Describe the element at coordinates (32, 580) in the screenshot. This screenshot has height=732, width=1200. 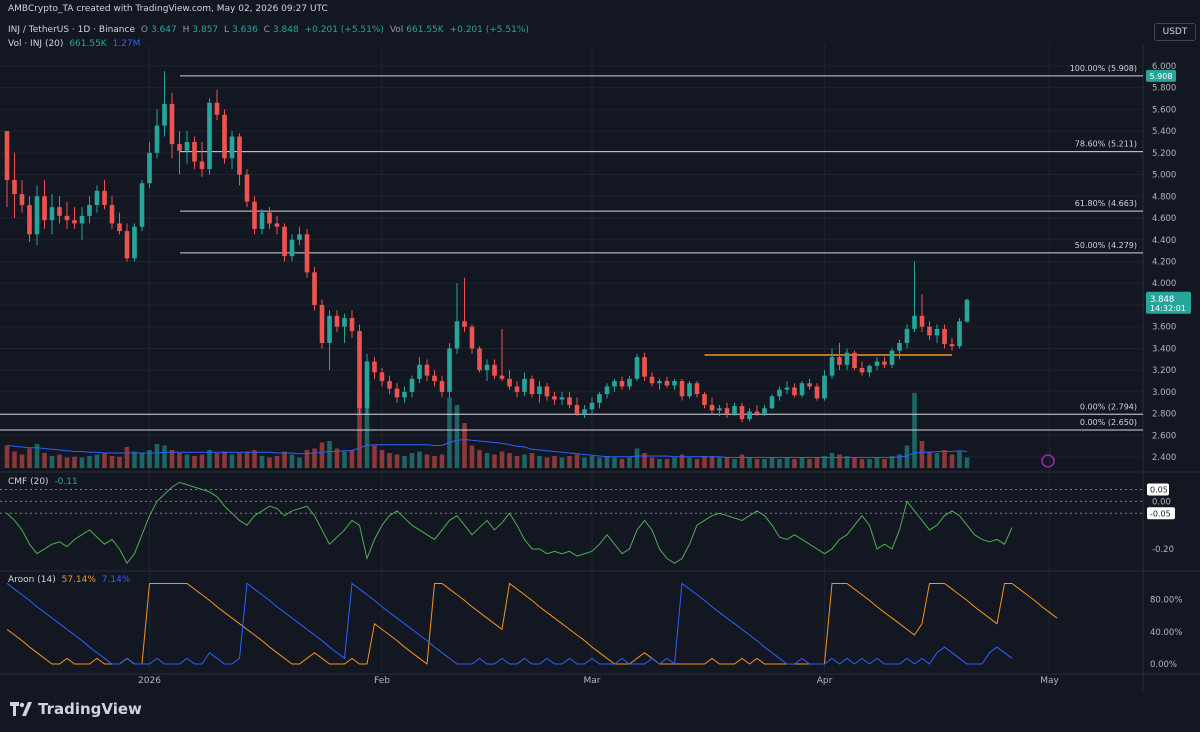
I see `aroon-title: Aroon (14)` at that location.